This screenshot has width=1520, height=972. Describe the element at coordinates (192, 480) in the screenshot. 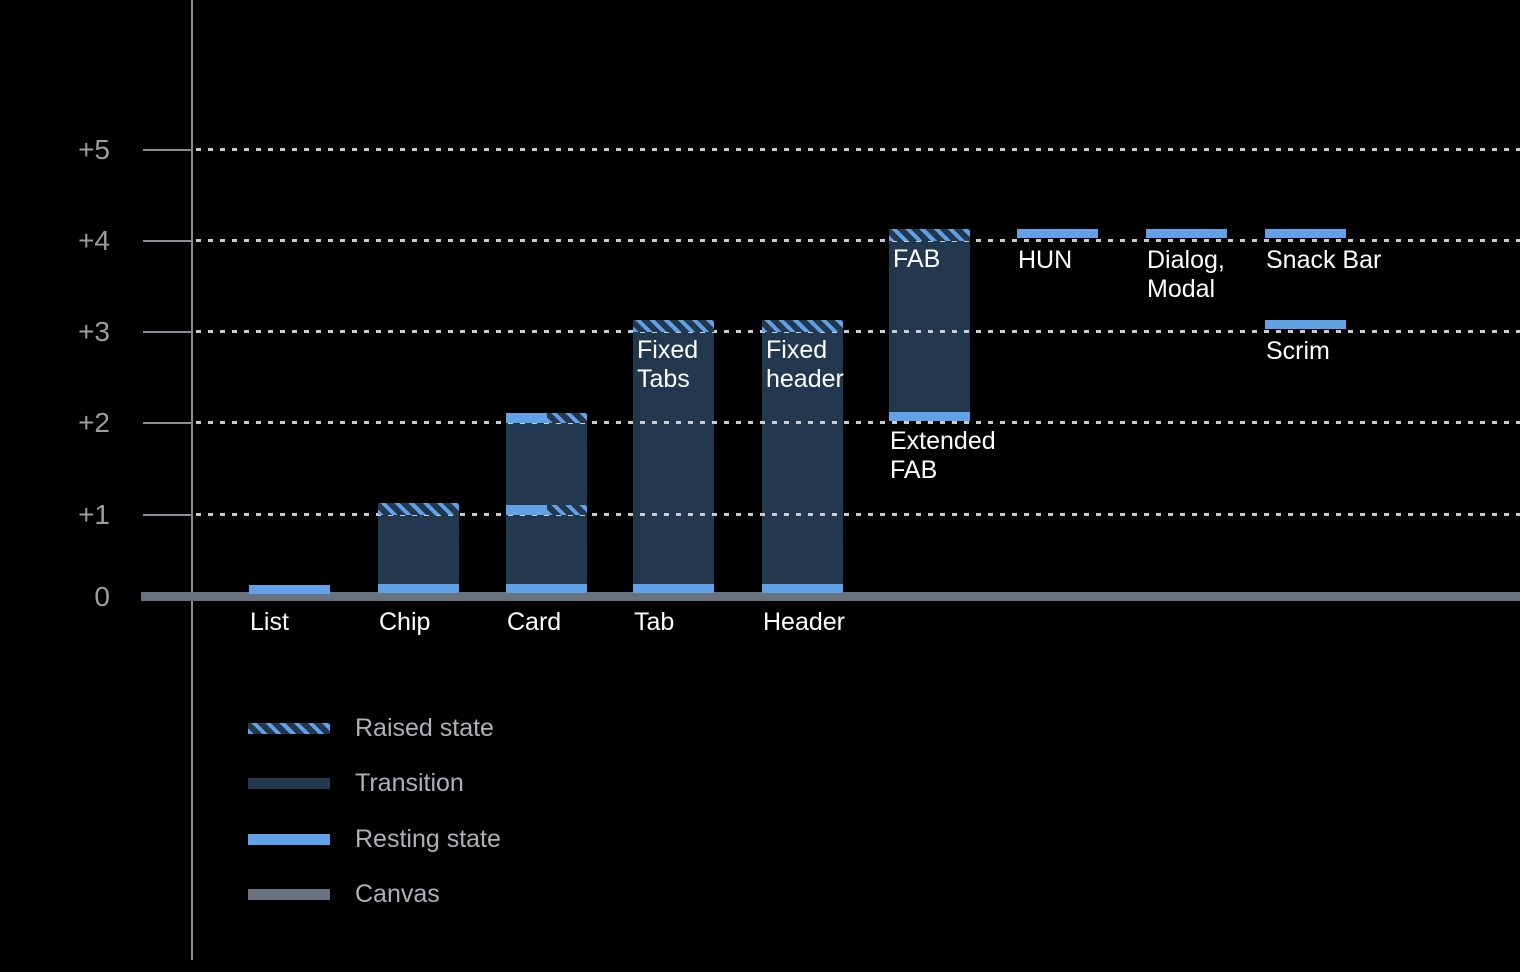

I see `y-axis-line` at that location.